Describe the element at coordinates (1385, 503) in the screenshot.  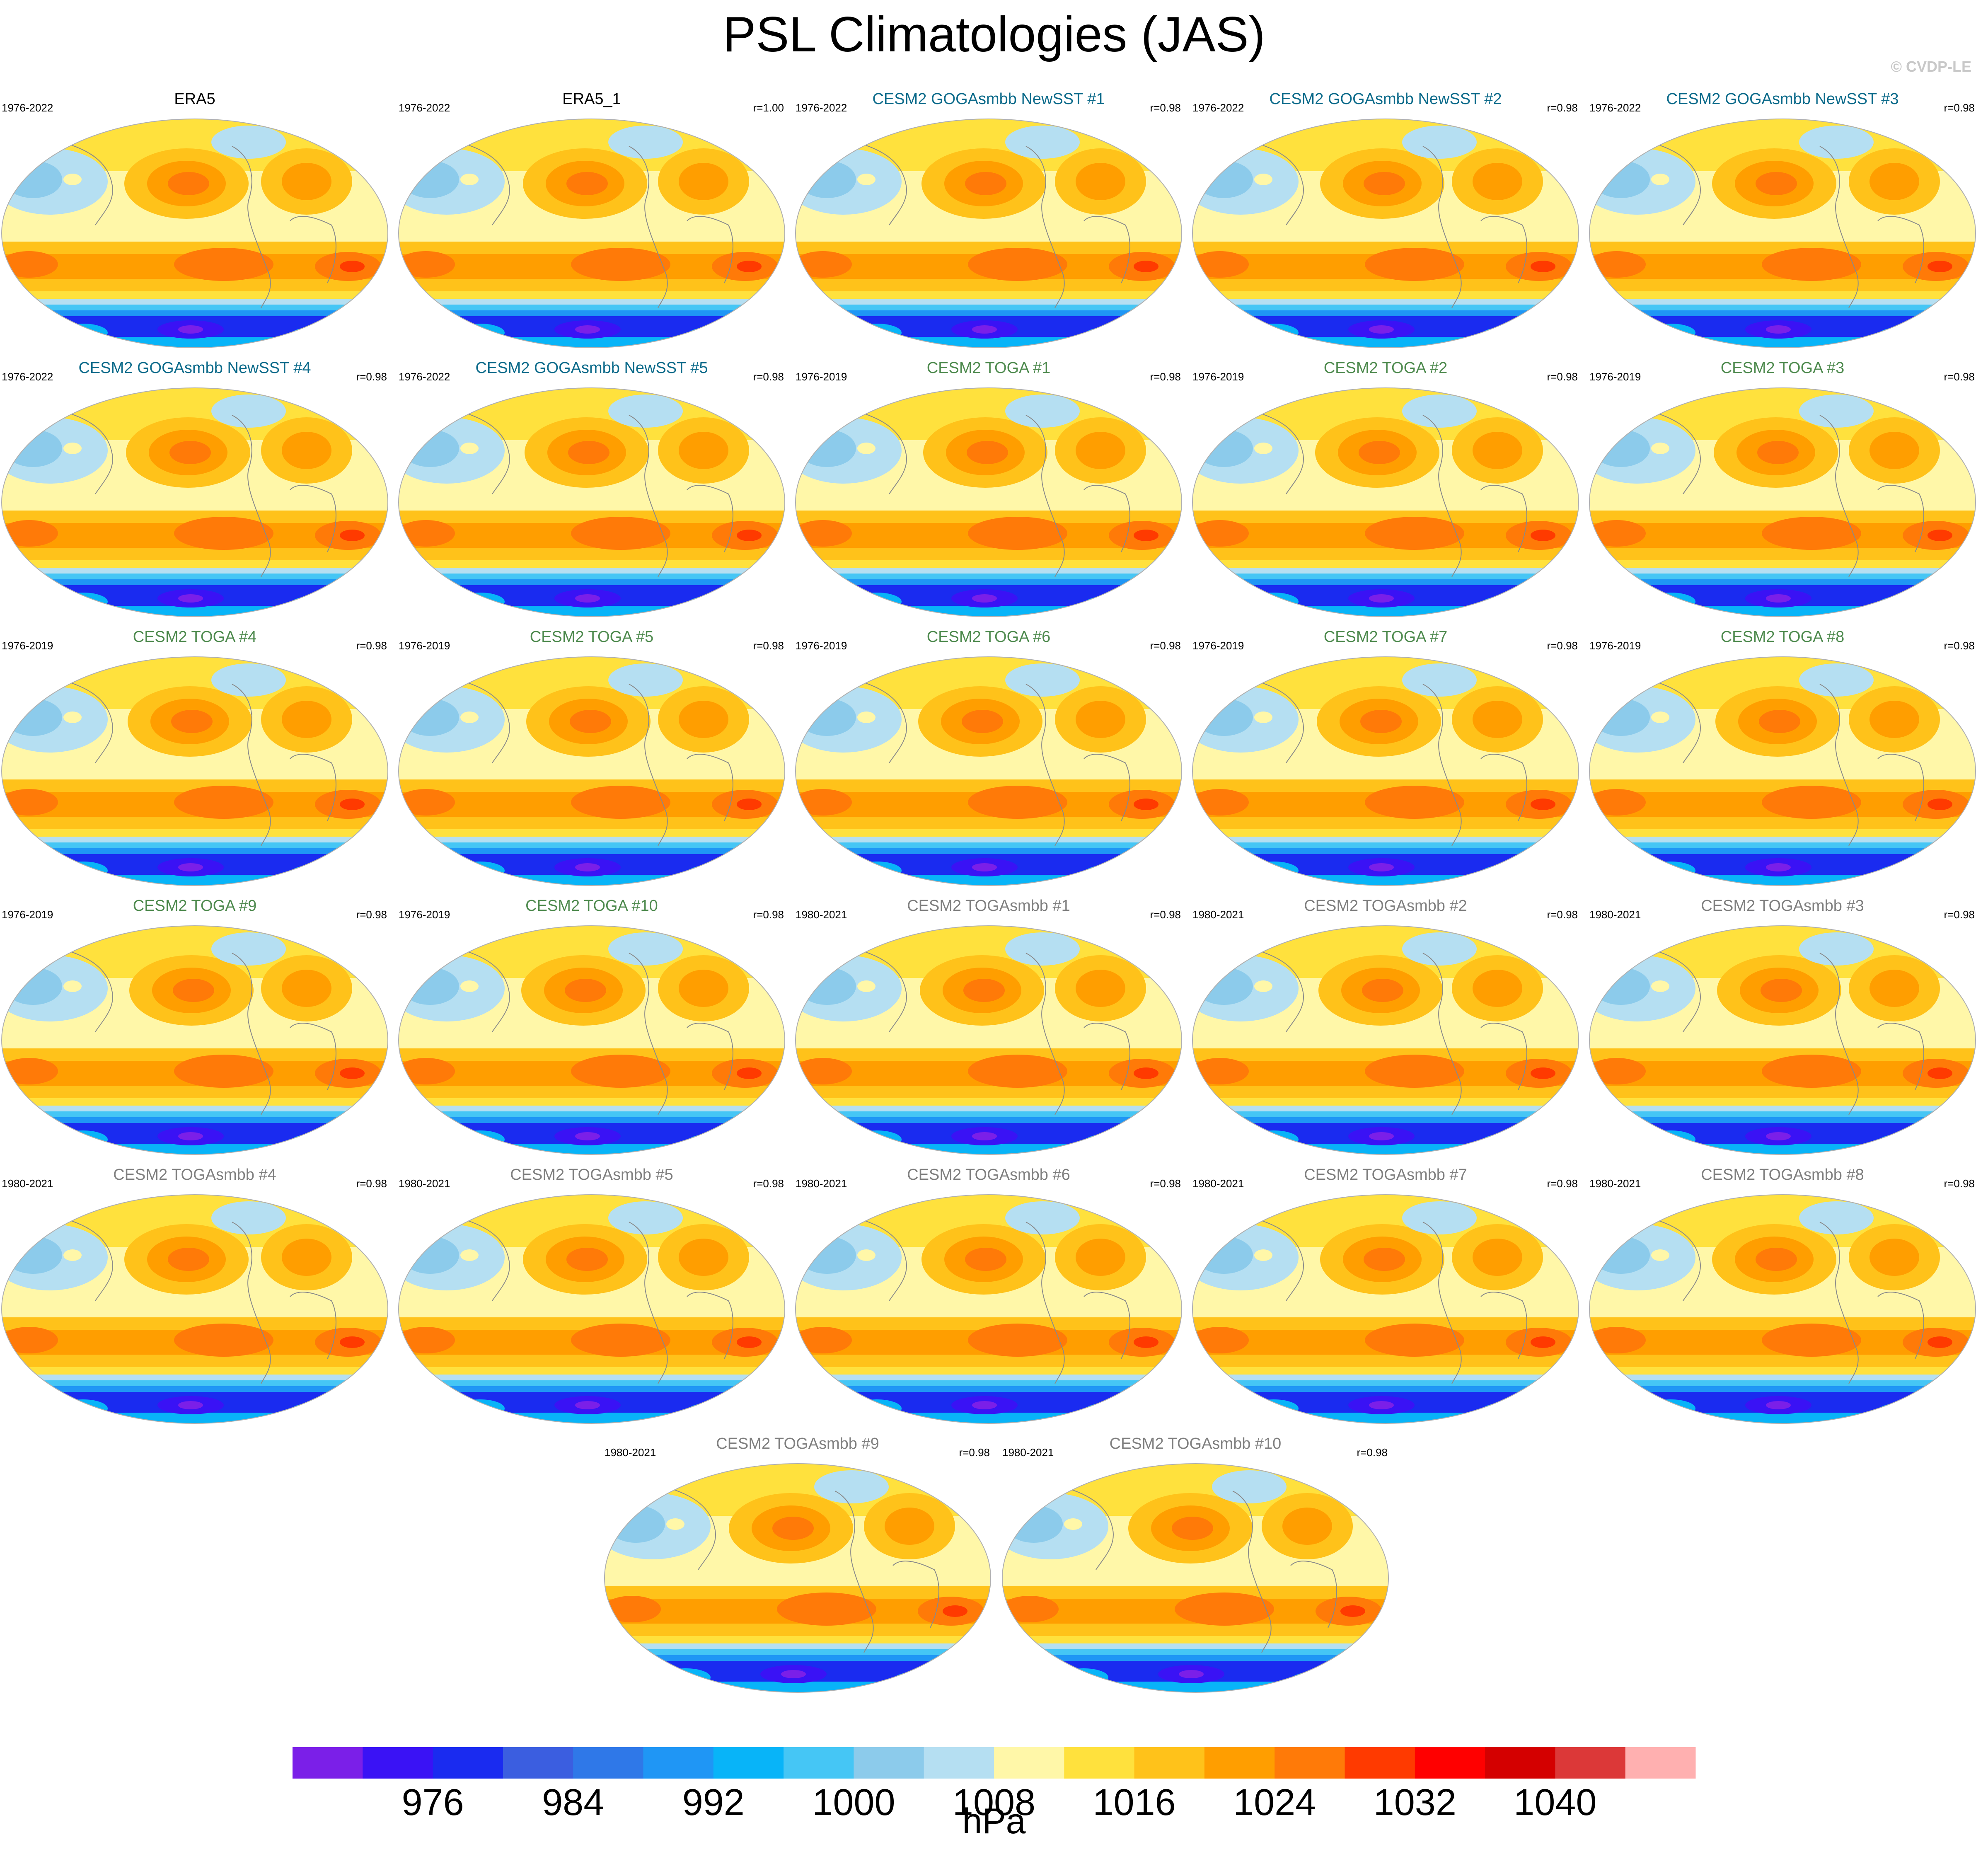
I see `map-field` at that location.